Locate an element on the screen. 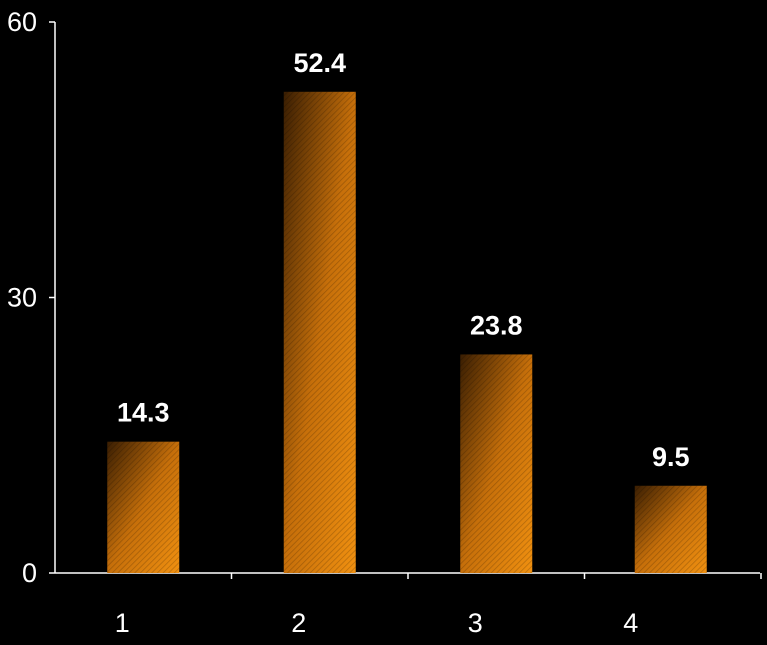 This screenshot has height=645, width=767. data-label: 9.5 is located at coordinates (671, 457).